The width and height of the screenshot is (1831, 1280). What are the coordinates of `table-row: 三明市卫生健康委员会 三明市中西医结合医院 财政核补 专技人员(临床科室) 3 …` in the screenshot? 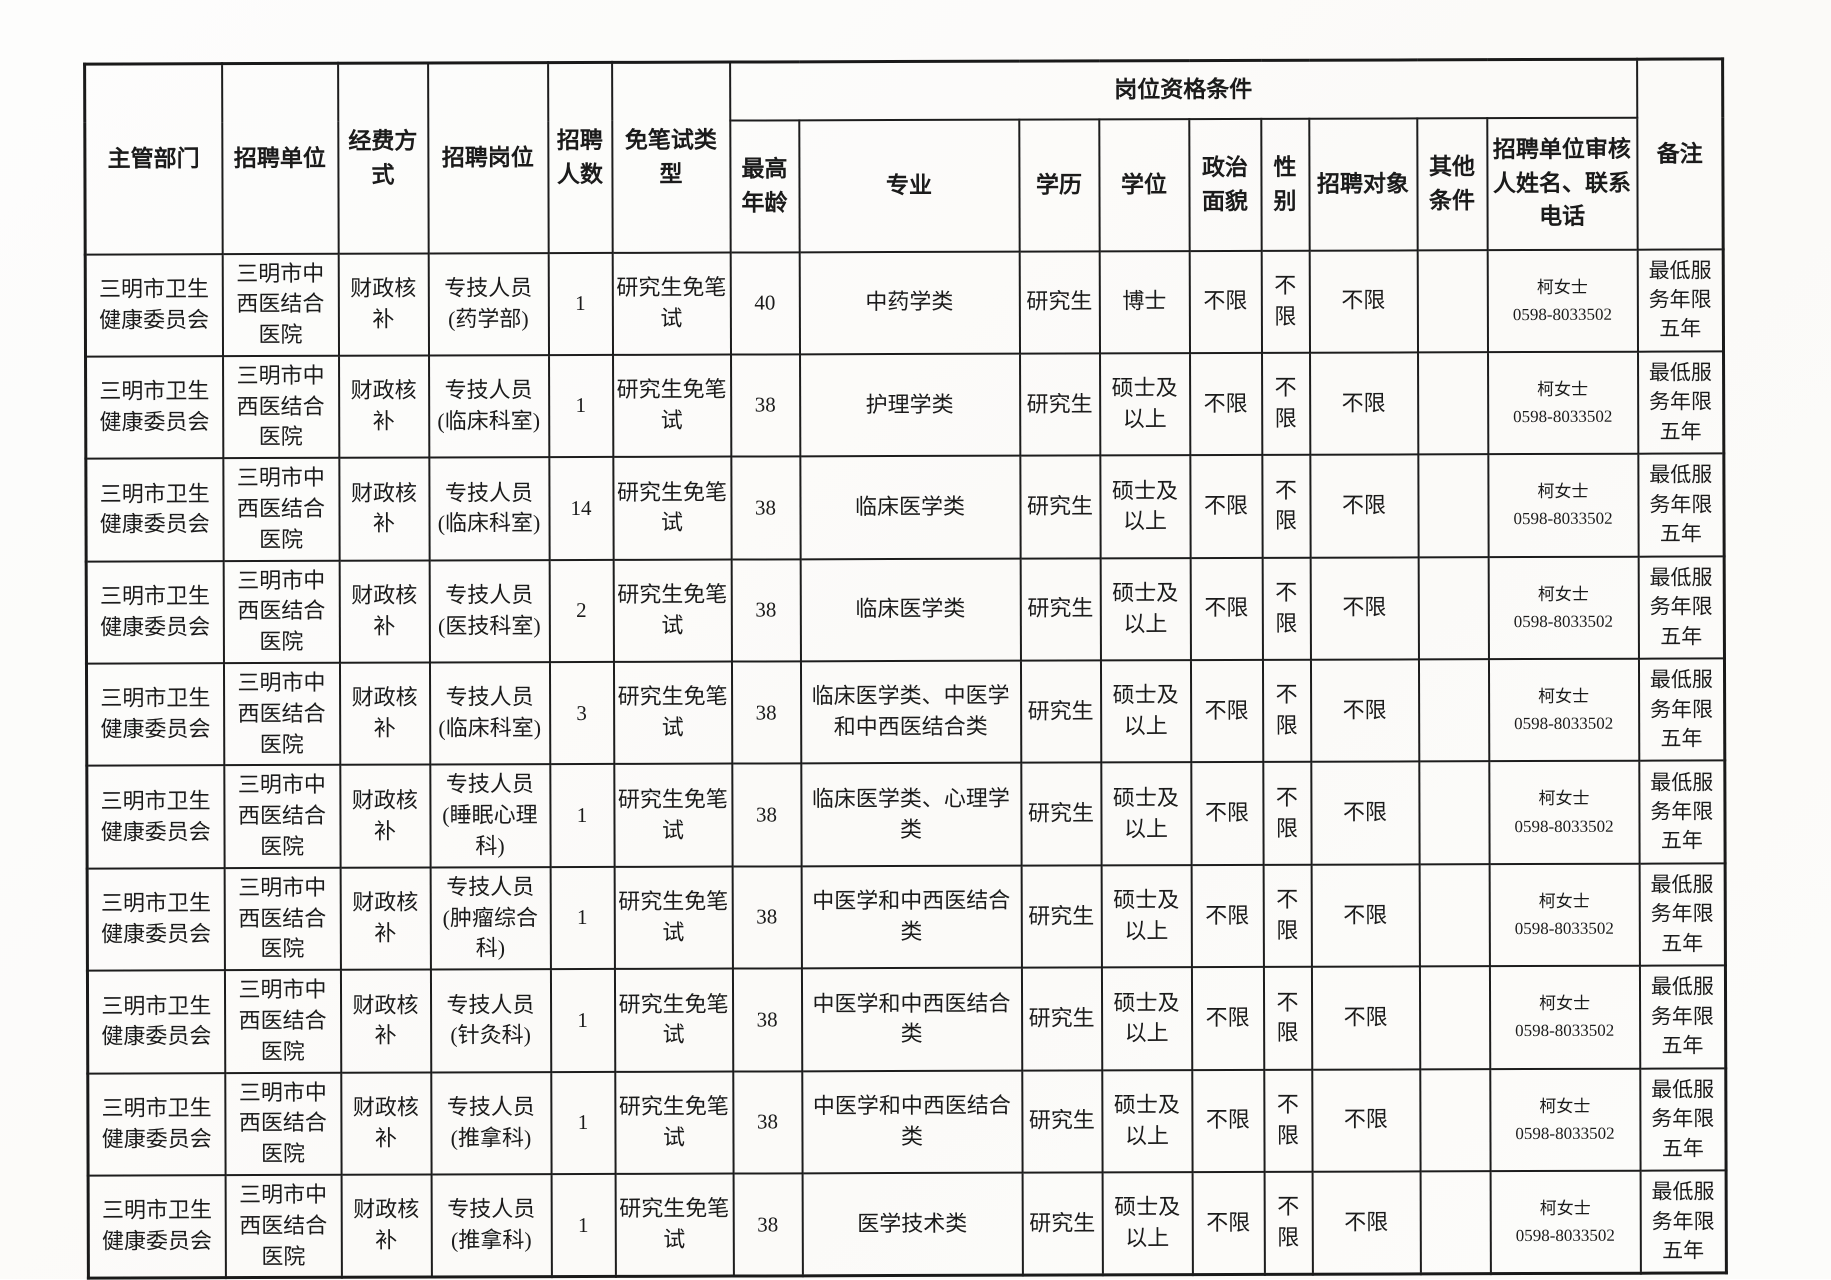 It's located at (905, 712).